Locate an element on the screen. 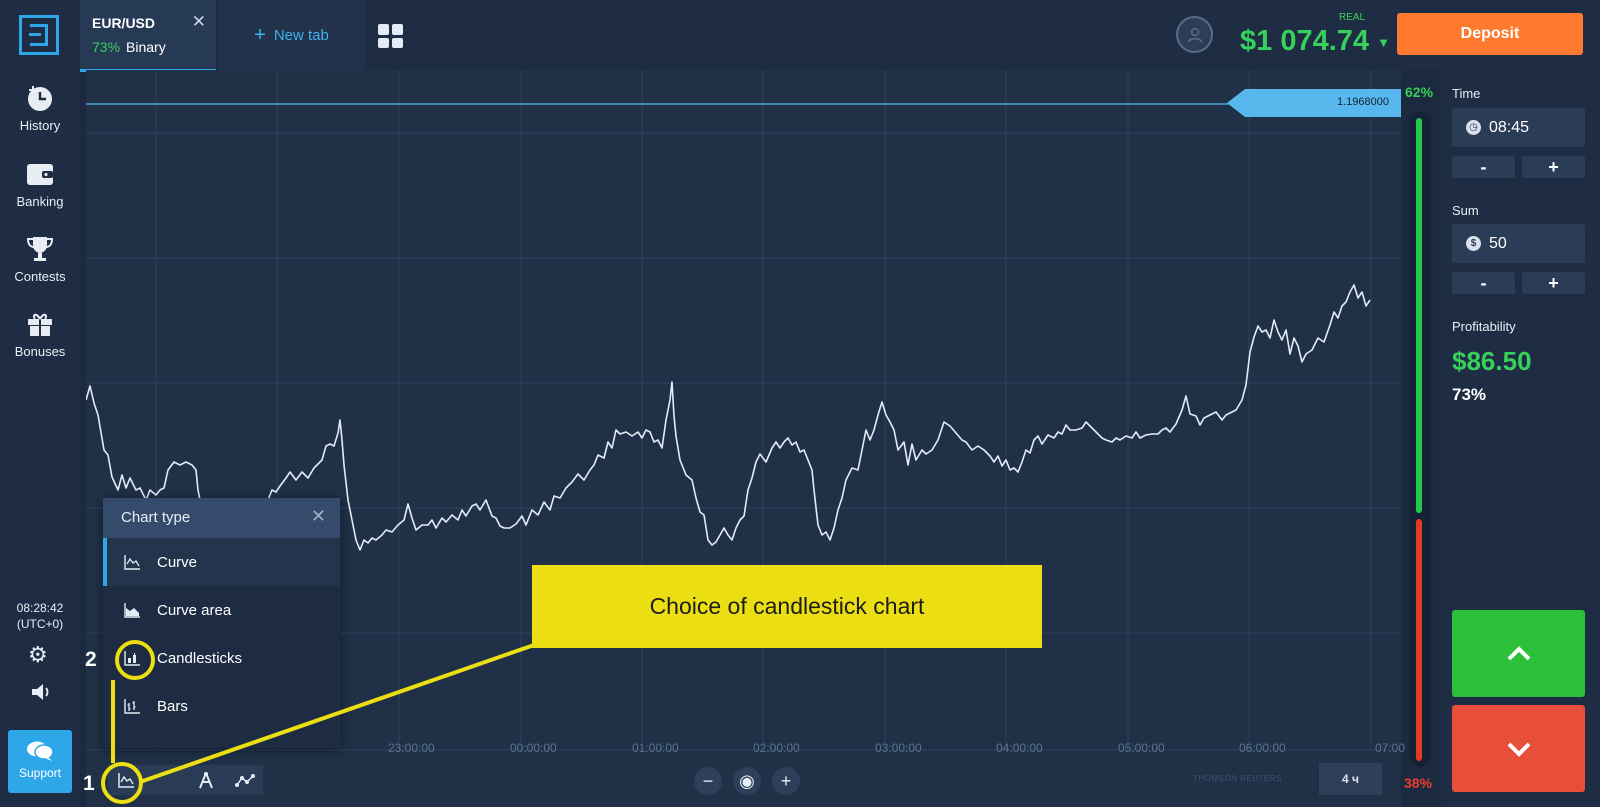 This screenshot has height=807, width=1600. sidebar-item-label: Contests is located at coordinates (40, 276).